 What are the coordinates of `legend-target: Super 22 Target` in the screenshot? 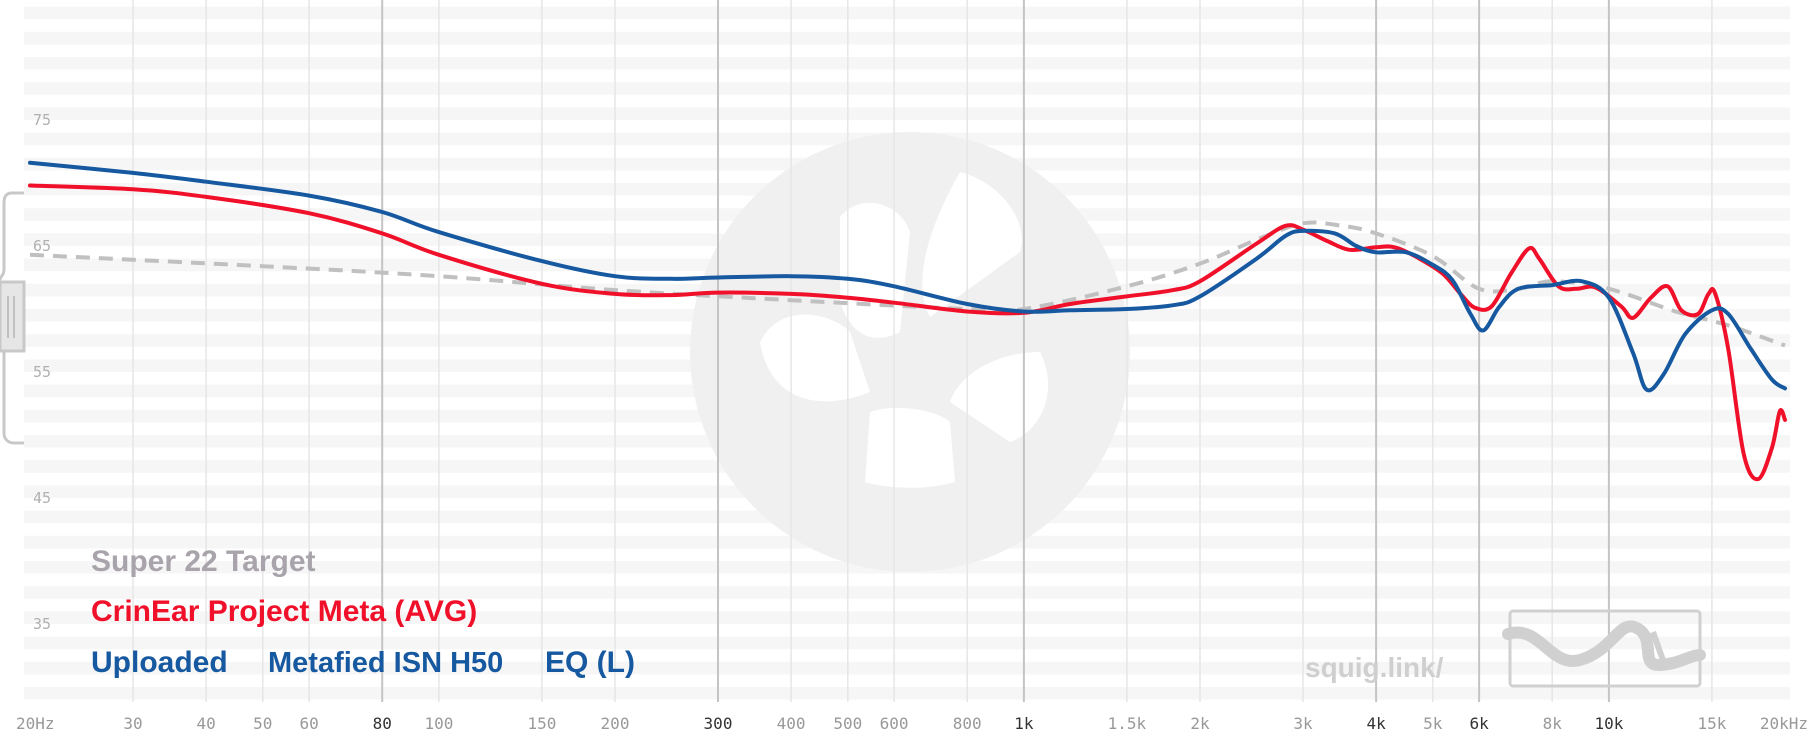 It's located at (203, 561).